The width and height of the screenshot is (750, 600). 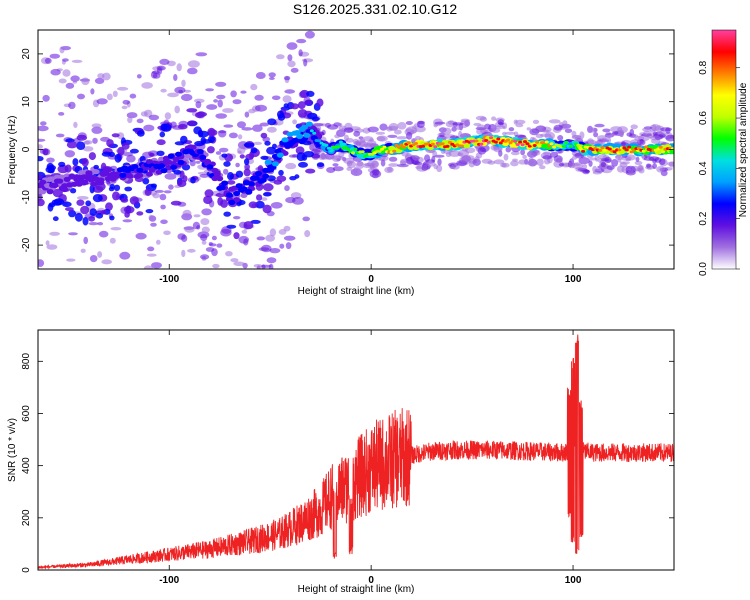 I want to click on spectrogram-x-label: Height of straight line (km), so click(x=356, y=291).